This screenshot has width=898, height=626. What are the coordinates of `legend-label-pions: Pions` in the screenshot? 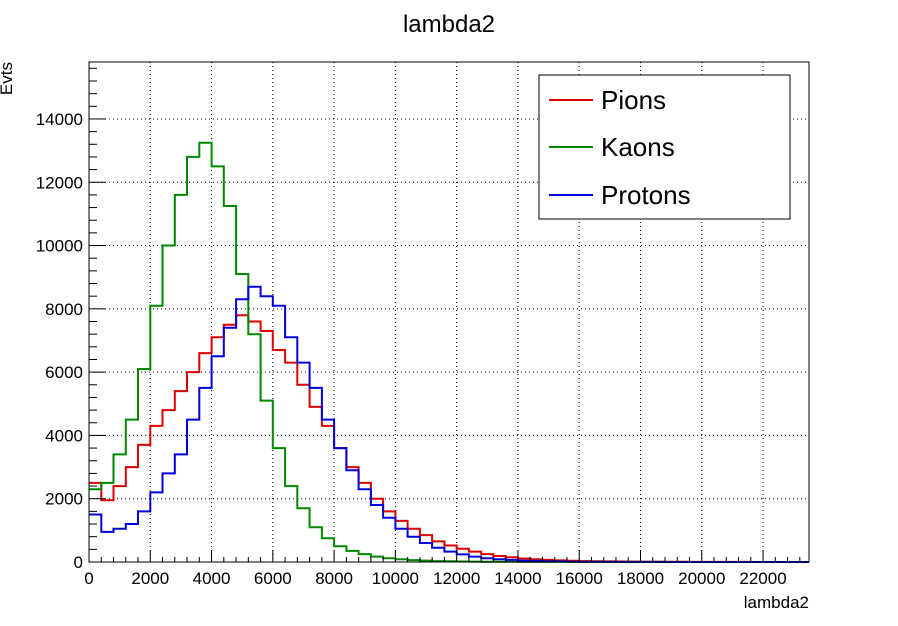 It's located at (633, 100).